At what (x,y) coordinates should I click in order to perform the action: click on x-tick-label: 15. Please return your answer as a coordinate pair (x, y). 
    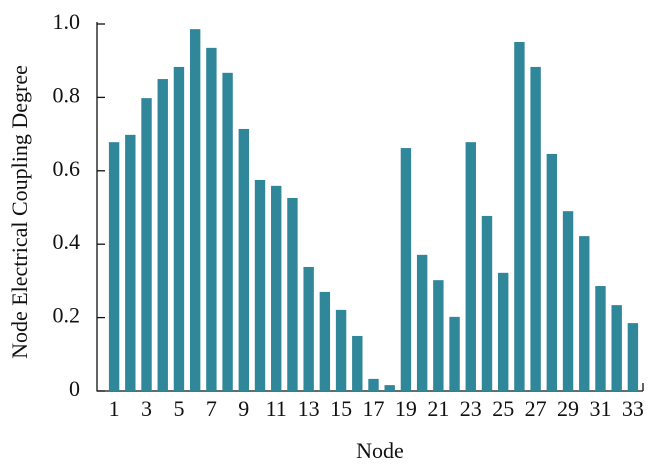
    Looking at the image, I should click on (341, 408).